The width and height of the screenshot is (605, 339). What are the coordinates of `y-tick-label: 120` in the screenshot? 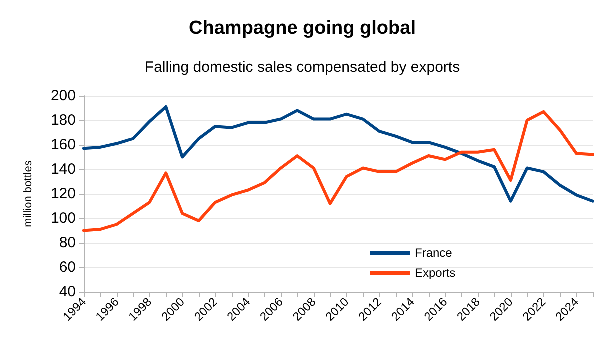 It's located at (63, 194).